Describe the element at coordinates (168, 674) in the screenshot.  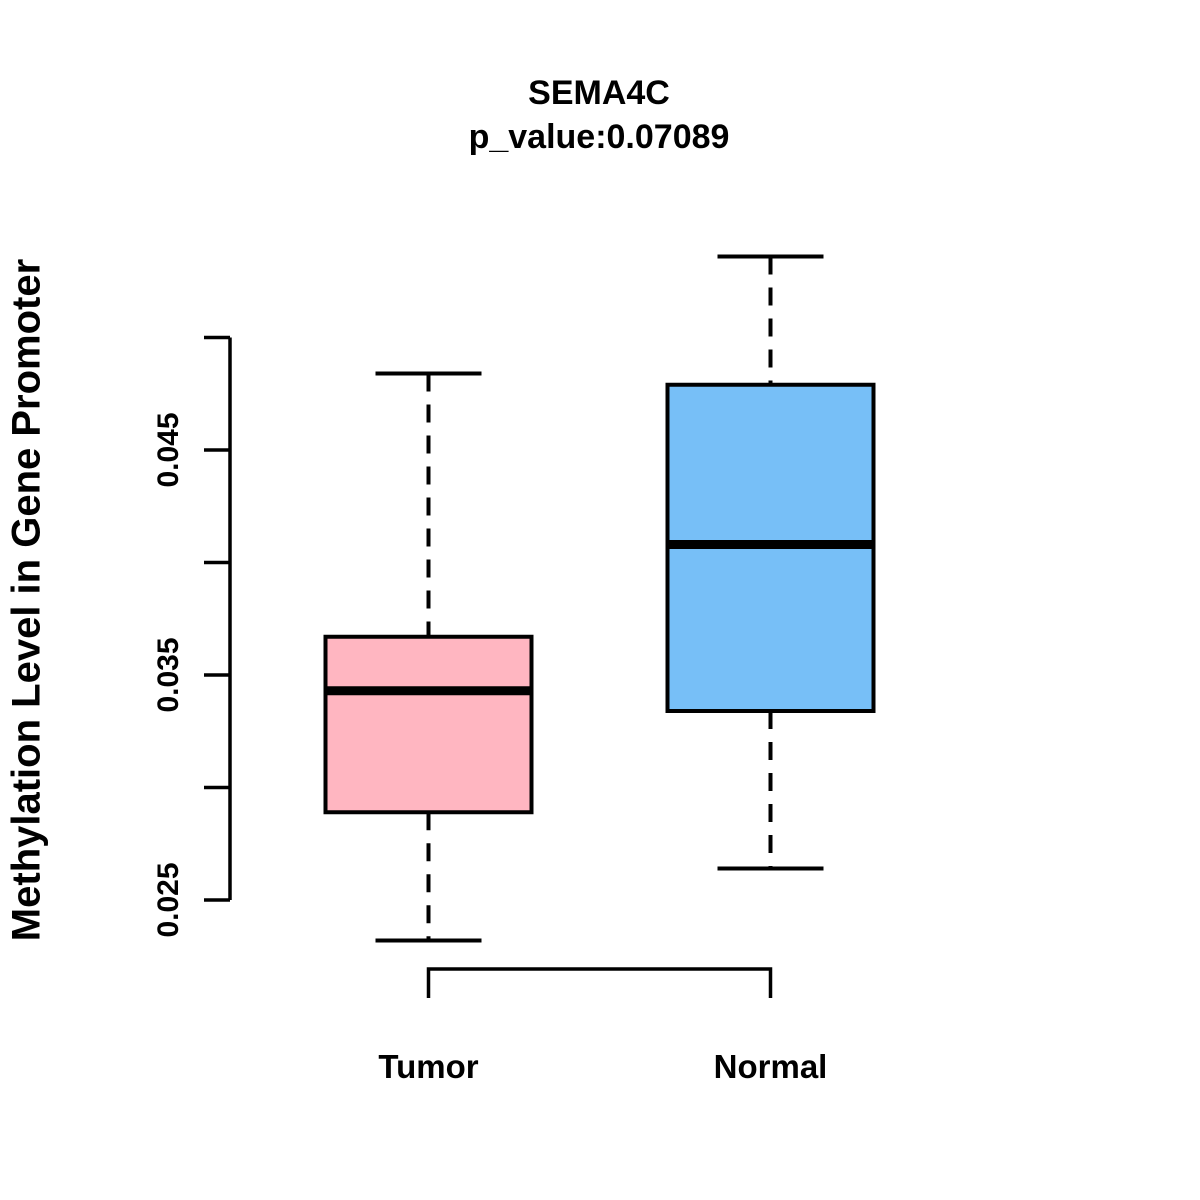
I see `y-tick-label: 0.035` at that location.